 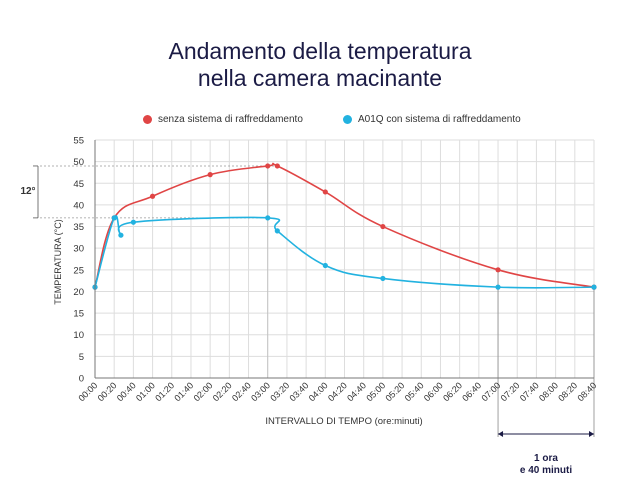 What do you see at coordinates (126, 391) in the screenshot?
I see `x-tick-label: 00:40` at bounding box center [126, 391].